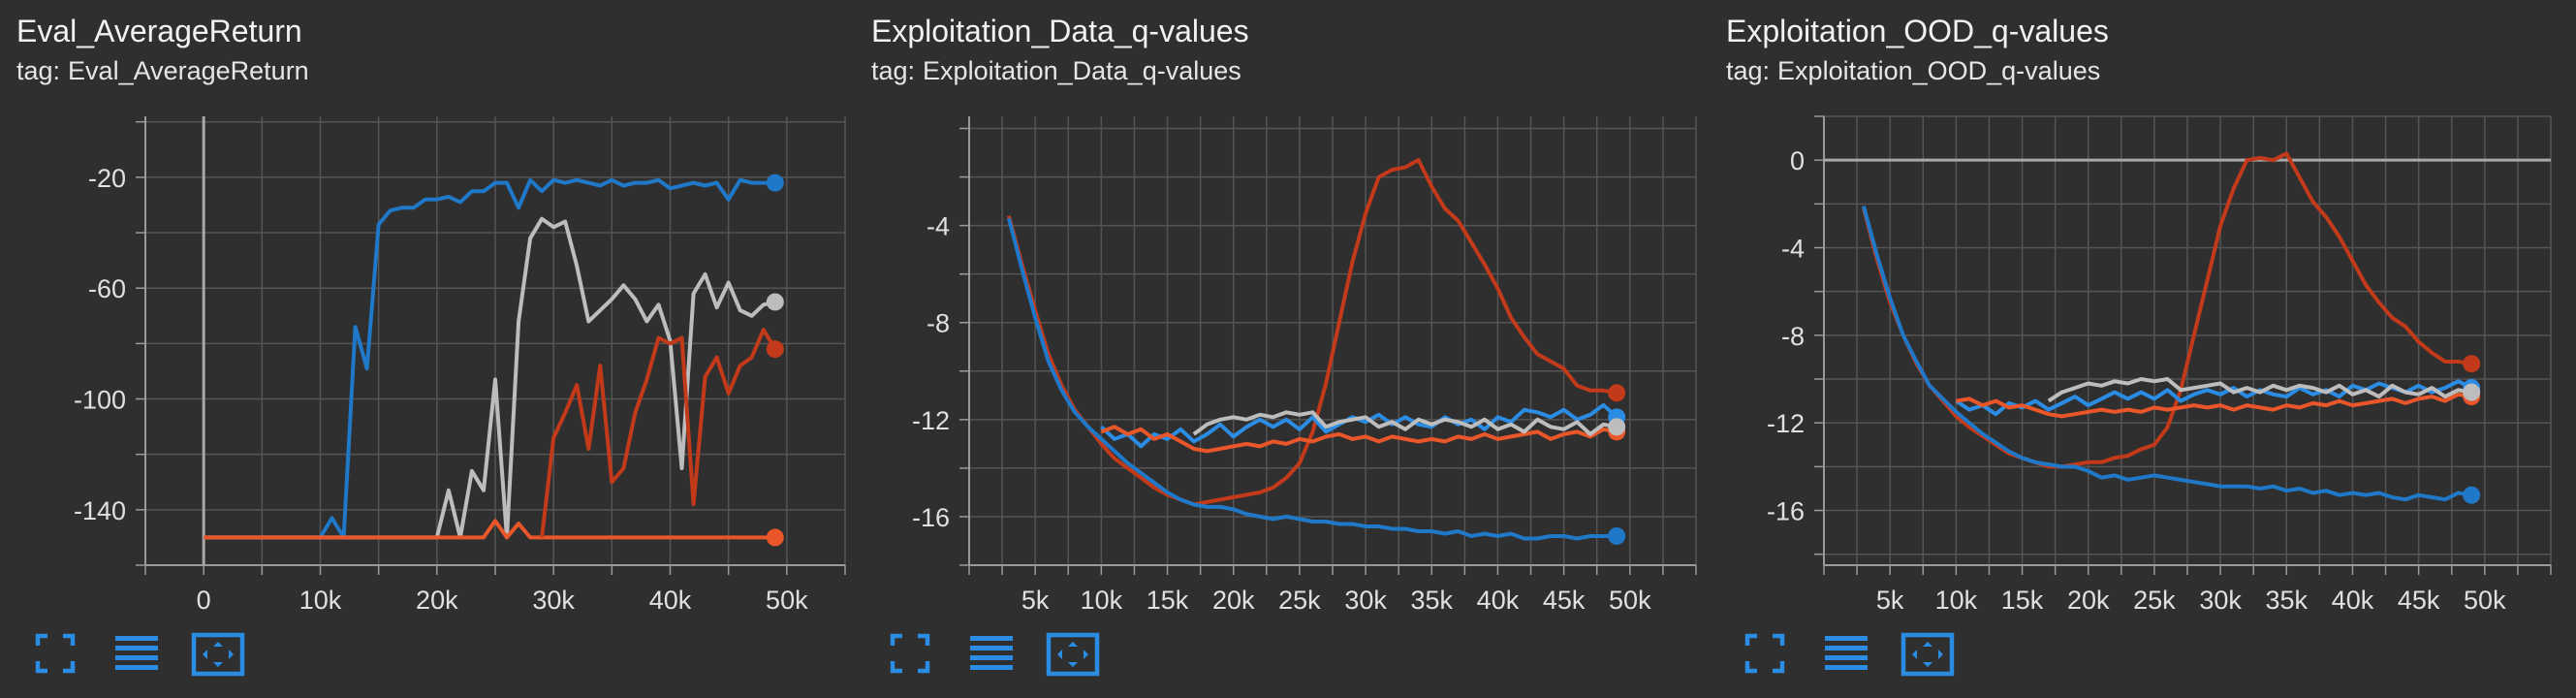  Describe the element at coordinates (100, 400) in the screenshot. I see `y-tick-label: -100` at that location.